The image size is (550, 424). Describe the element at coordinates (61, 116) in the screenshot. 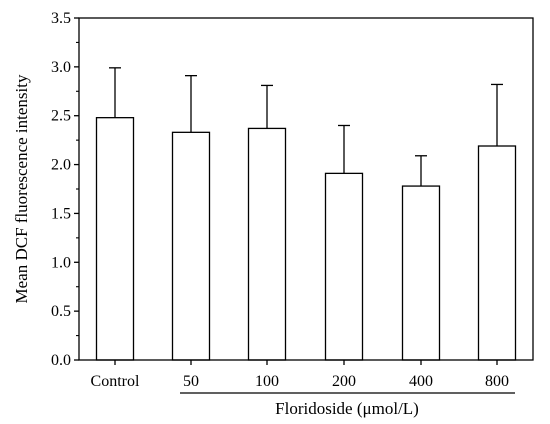

I see `y-tick-label: 2.5` at that location.